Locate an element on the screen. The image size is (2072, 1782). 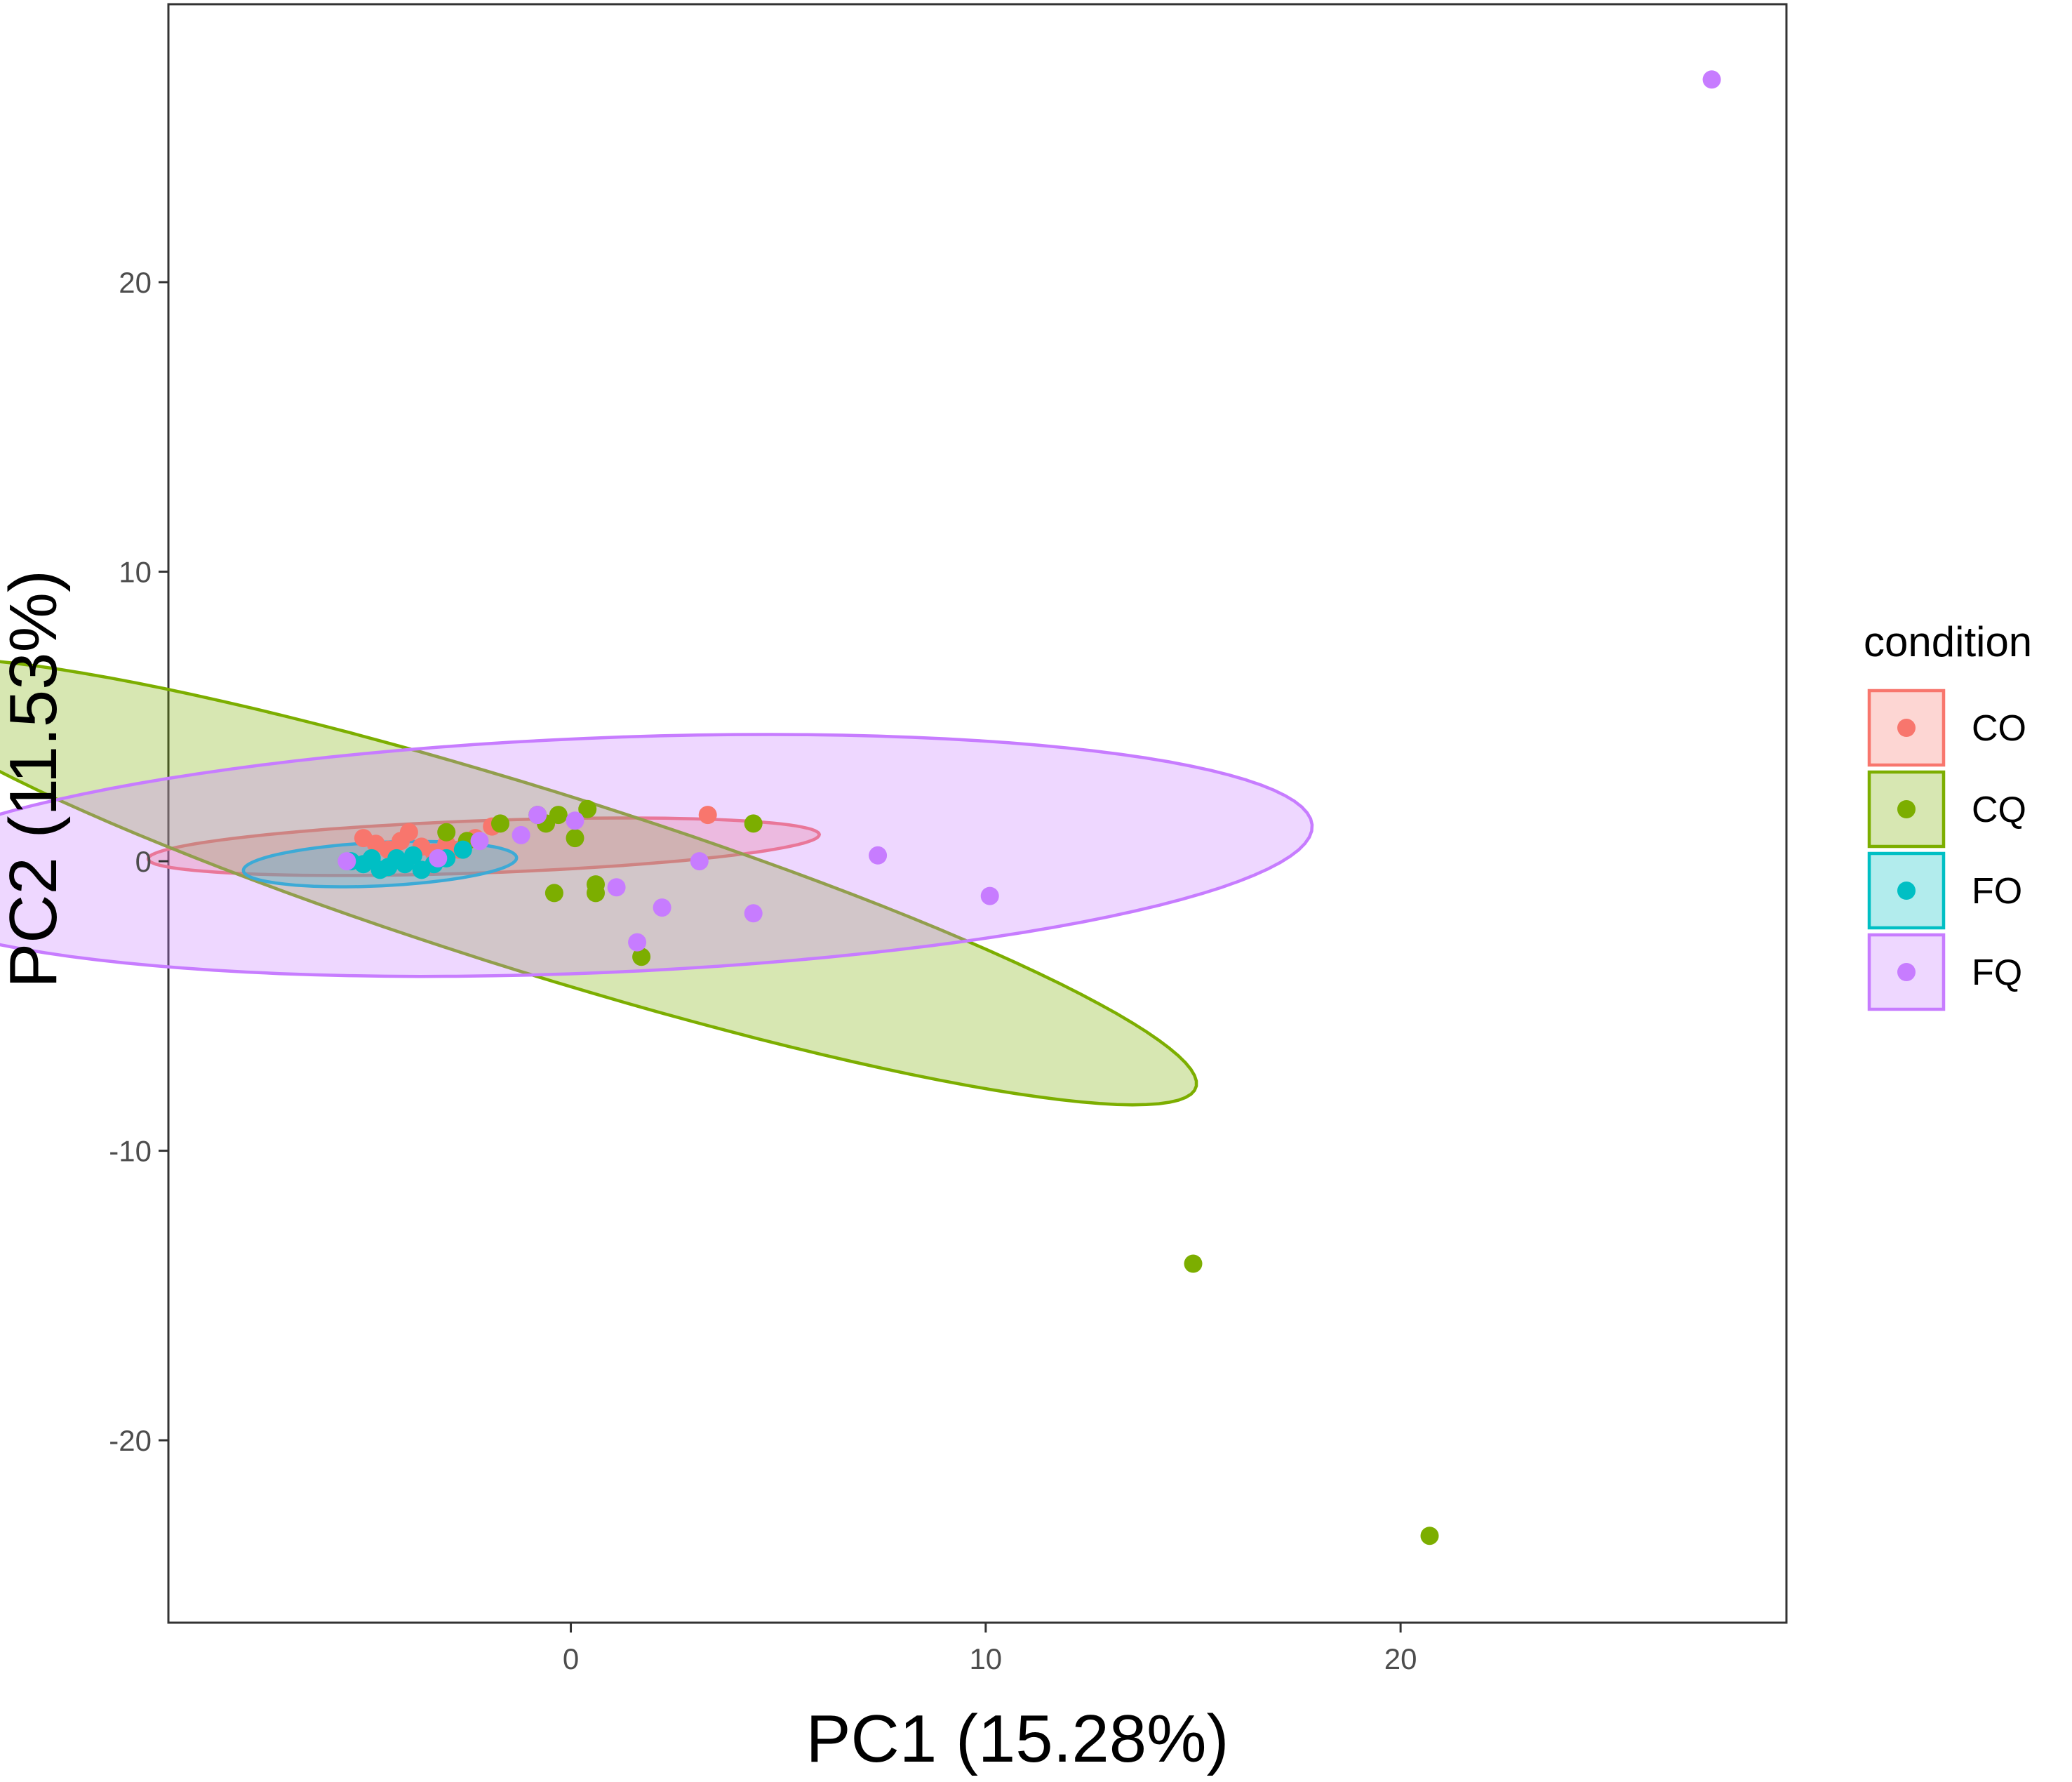
y-tick-label: 0 is located at coordinates (143, 861).